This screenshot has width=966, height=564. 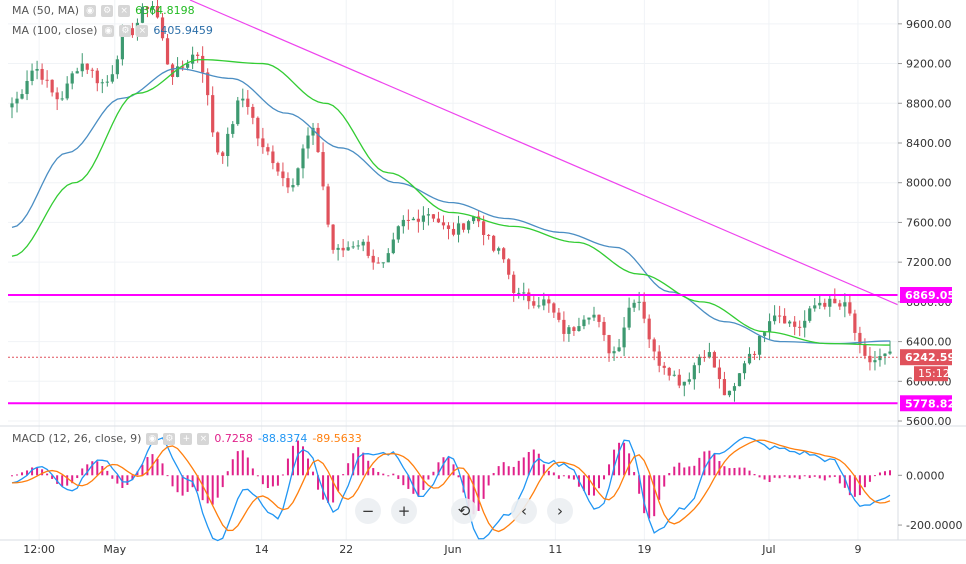 I want to click on x-tick-label: 22, so click(x=346, y=549).